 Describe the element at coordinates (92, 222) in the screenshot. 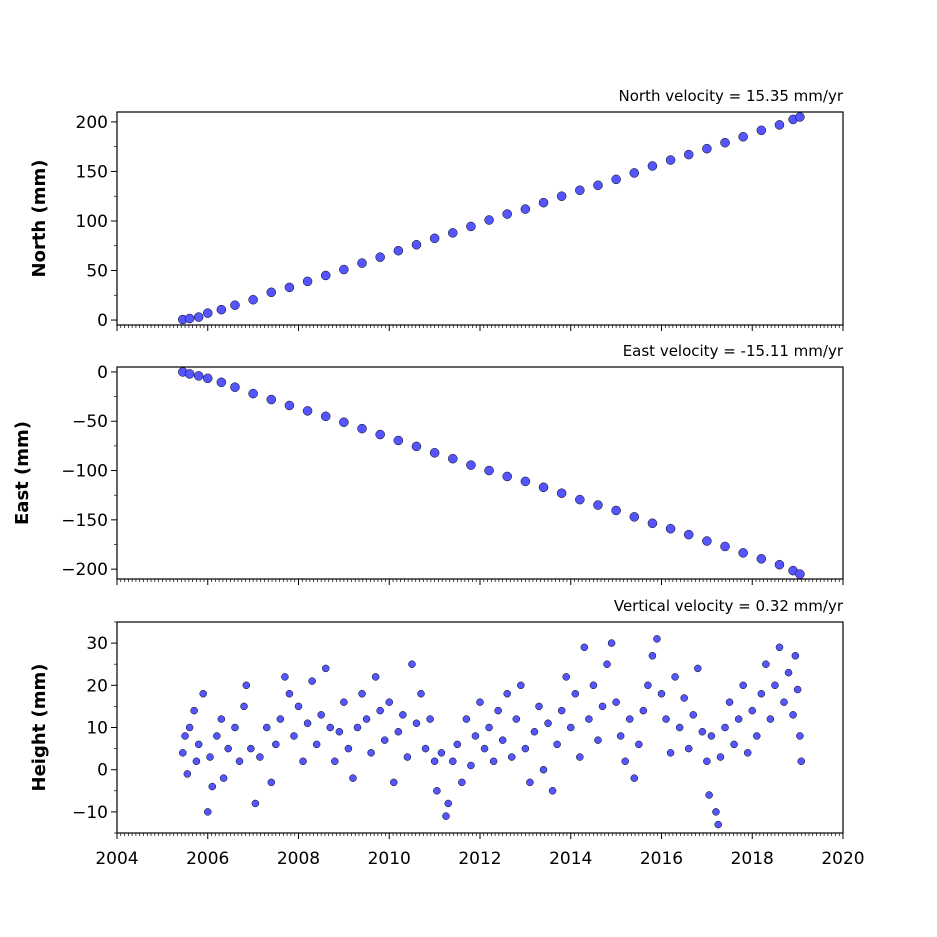

I see `north-y-tick-label: 100` at that location.